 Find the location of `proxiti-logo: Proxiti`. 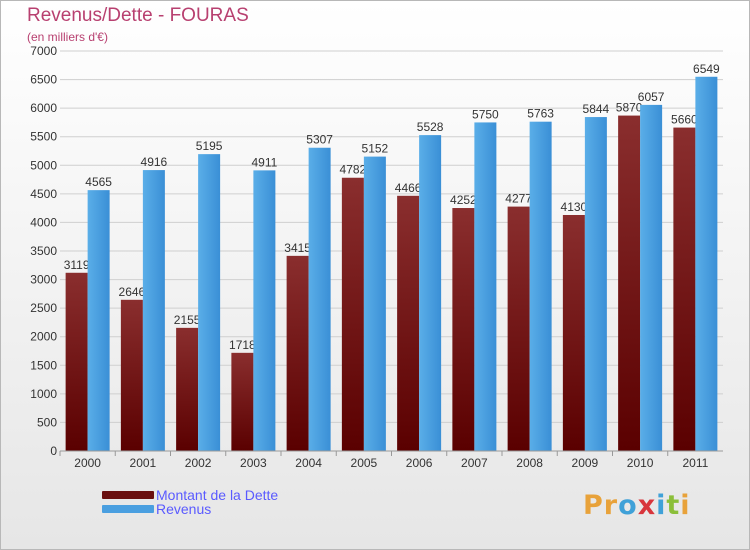

proxiti-logo: Proxiti is located at coordinates (637, 505).